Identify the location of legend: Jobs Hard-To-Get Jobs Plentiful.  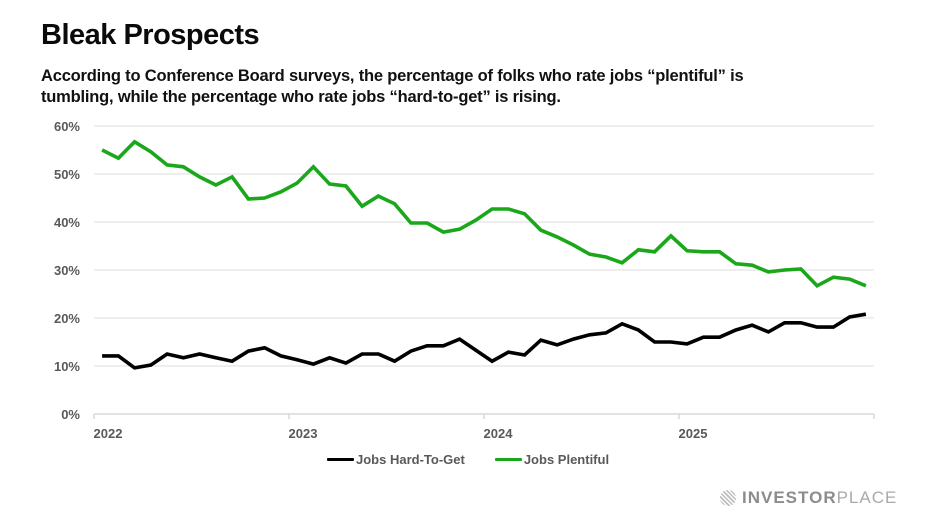
(483, 459).